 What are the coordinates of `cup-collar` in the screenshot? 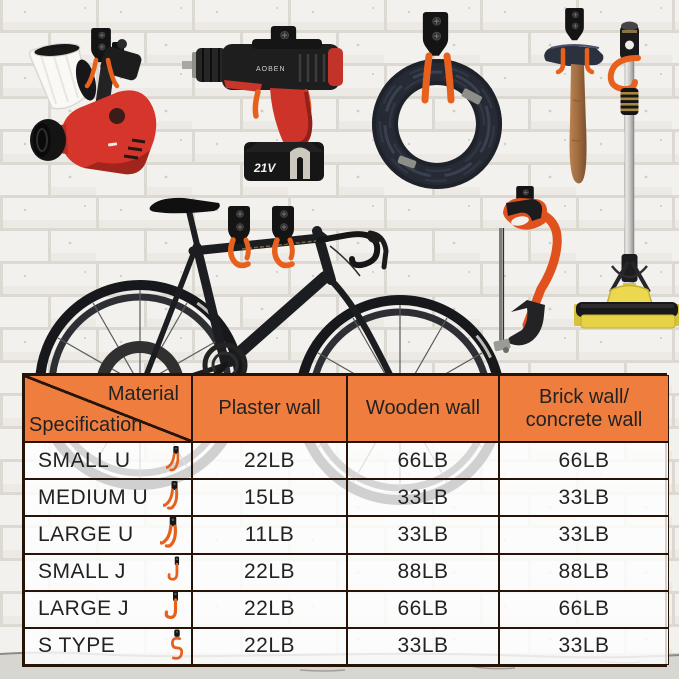 It's located at (86, 80).